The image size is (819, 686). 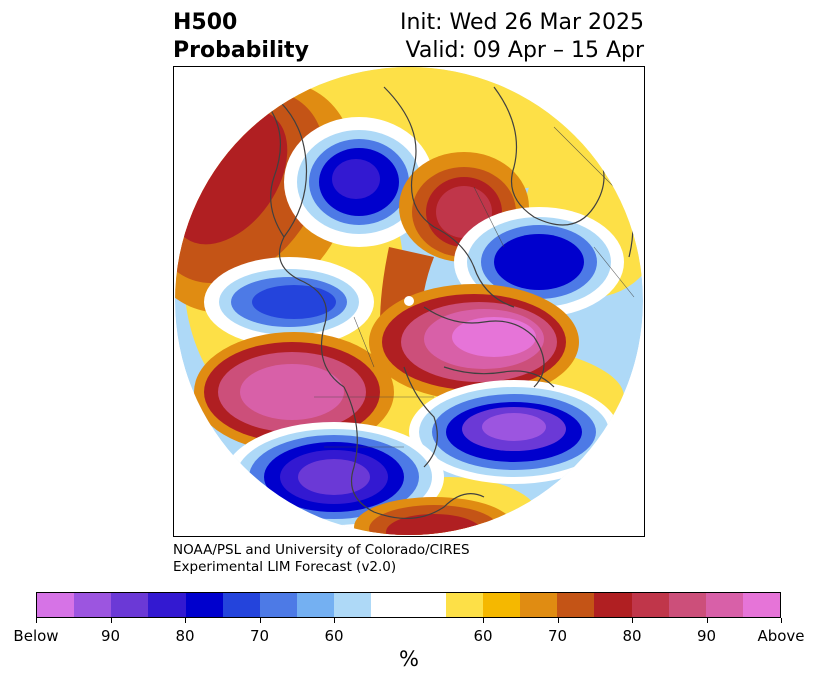 What do you see at coordinates (474, 342) in the screenshot?
I see `anomaly-east-magenta` at bounding box center [474, 342].